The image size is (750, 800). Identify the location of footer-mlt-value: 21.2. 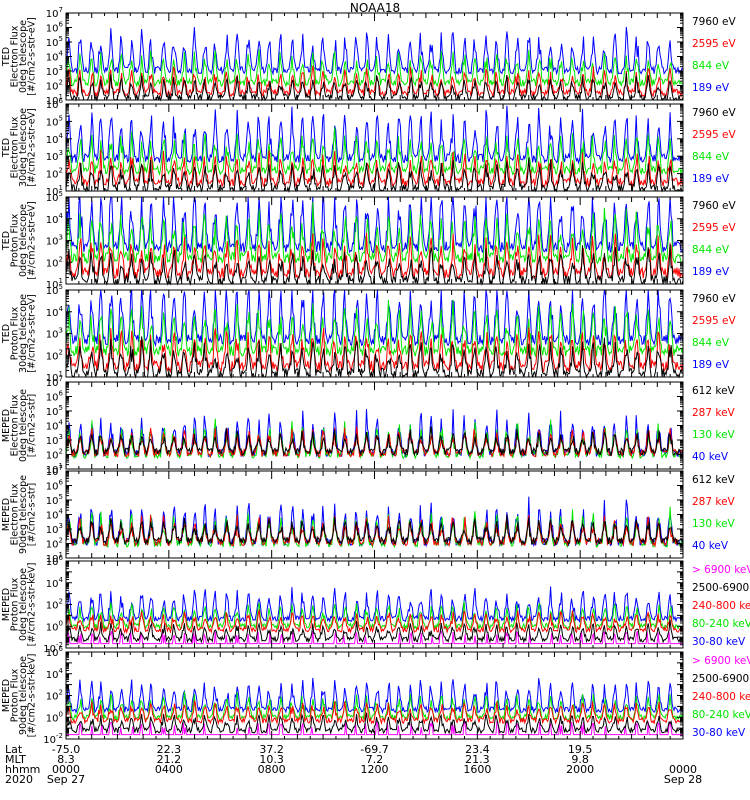
(169, 759).